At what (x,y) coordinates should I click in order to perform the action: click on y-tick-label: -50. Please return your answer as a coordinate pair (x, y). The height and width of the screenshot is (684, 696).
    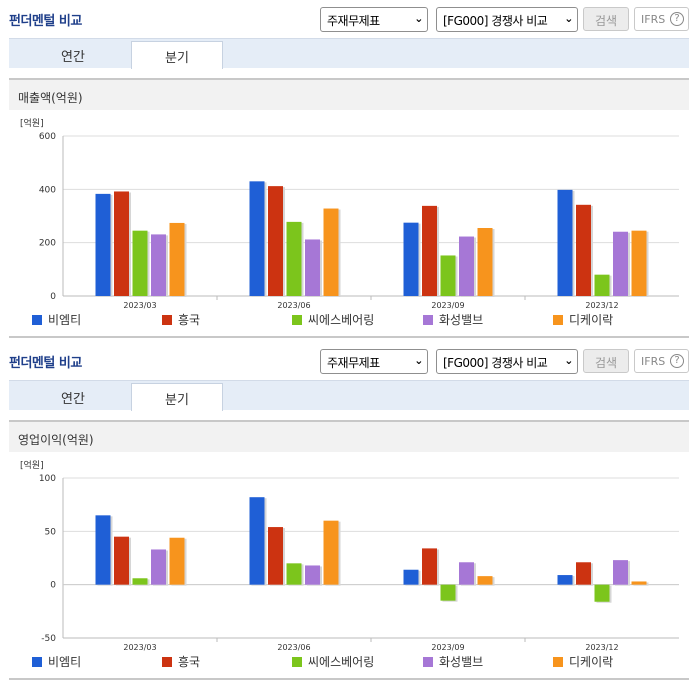
    Looking at the image, I should click on (48, 639).